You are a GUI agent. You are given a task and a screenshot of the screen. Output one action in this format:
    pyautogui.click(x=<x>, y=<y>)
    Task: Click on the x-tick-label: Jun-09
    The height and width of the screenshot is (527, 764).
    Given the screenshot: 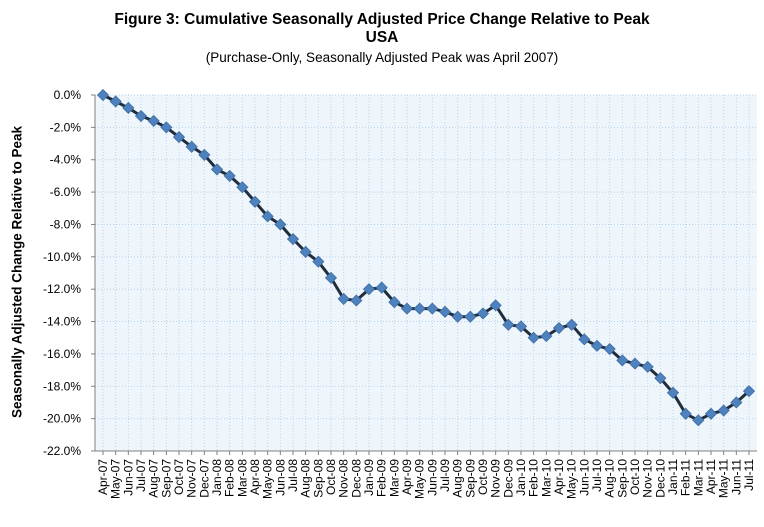 What is the action you would take?
    pyautogui.click(x=432, y=477)
    